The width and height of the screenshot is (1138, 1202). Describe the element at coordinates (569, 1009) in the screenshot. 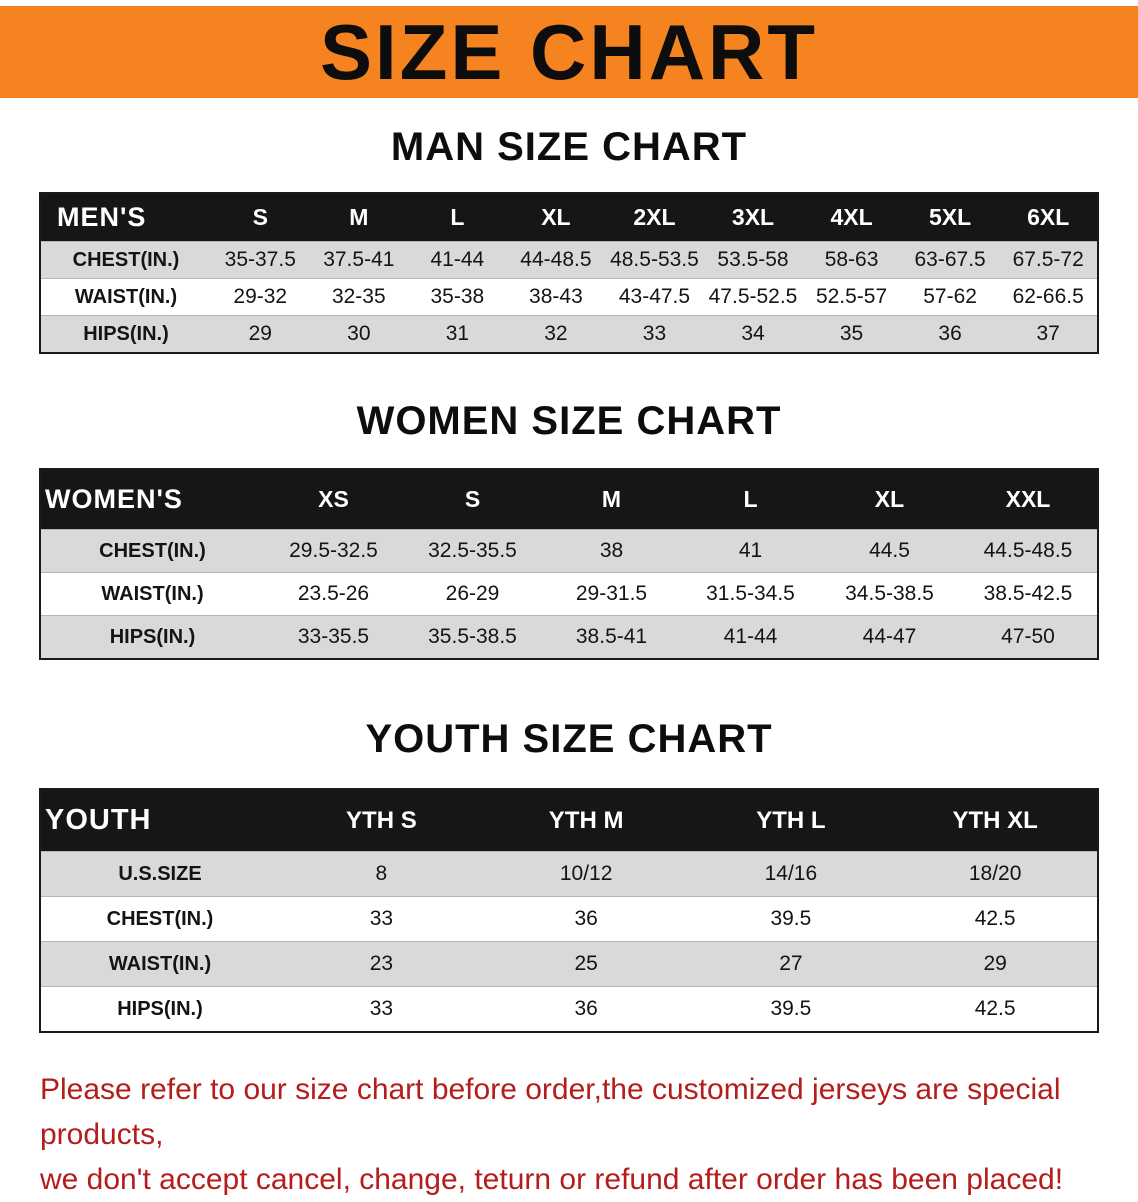

I see `measurement-row: HIPS(IN.) 33 36 39.5 42.5` at that location.